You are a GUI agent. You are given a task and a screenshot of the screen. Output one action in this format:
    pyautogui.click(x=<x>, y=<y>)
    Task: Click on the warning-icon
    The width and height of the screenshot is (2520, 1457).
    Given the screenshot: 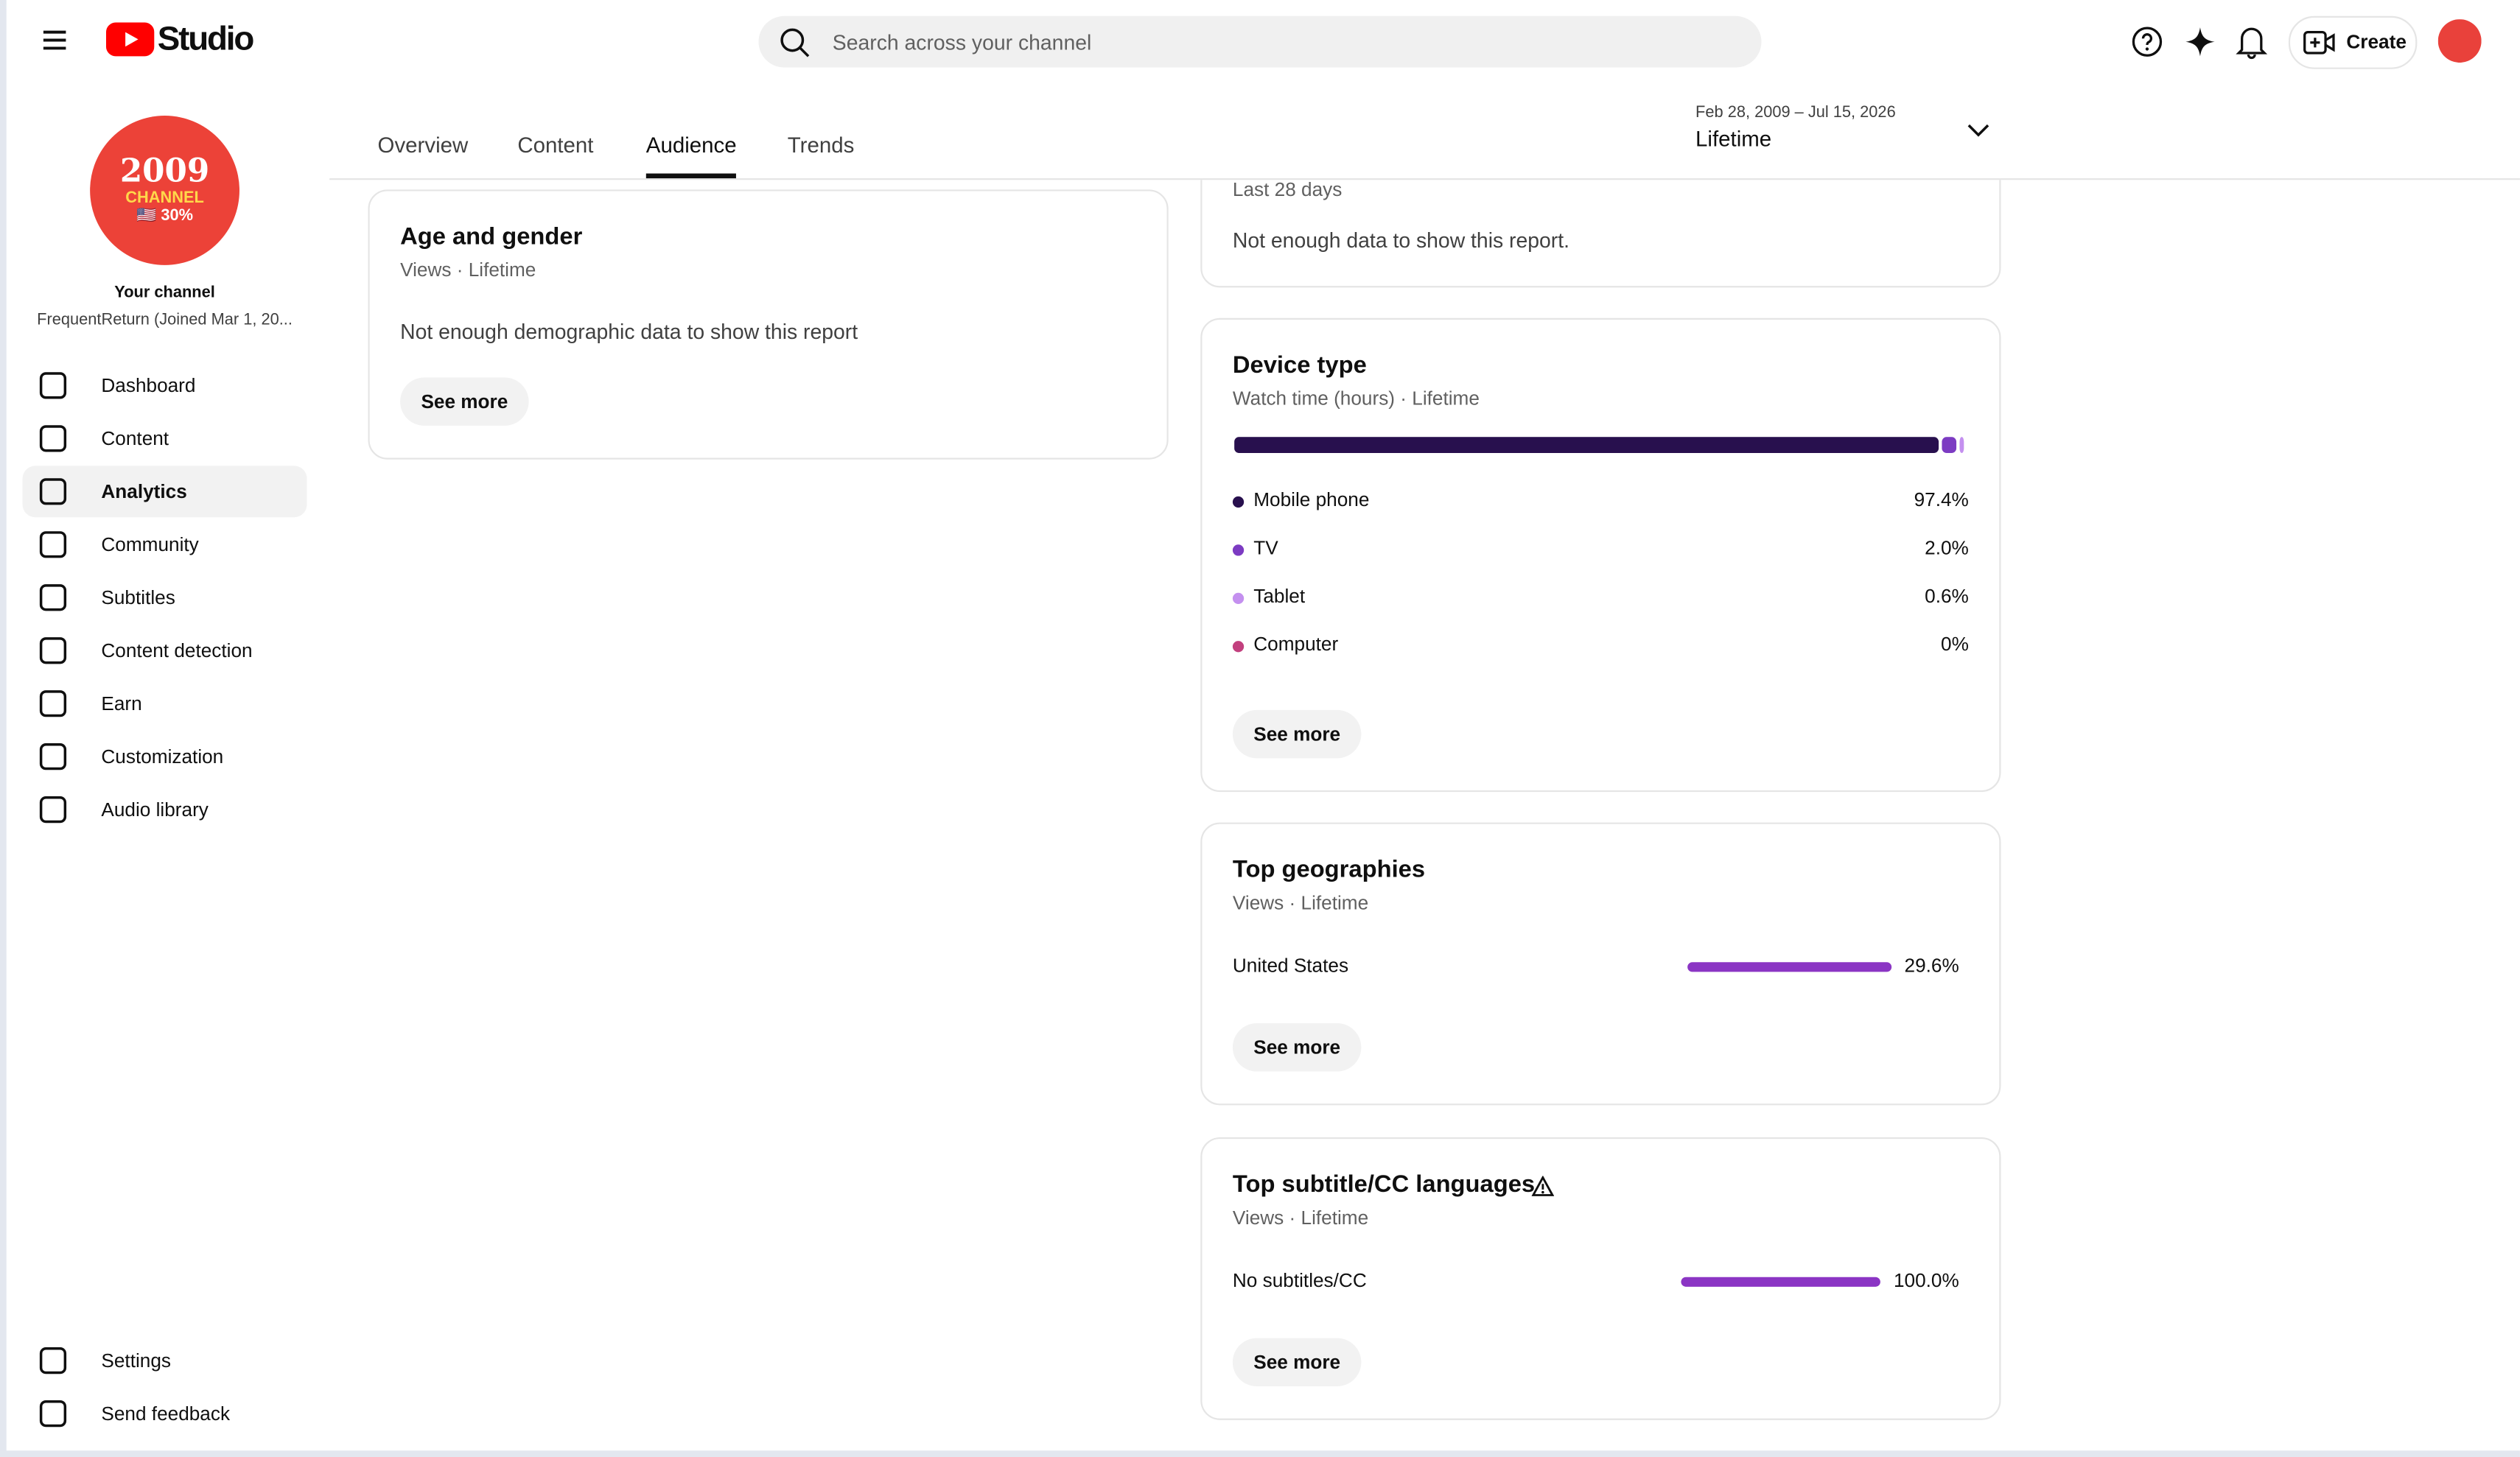 What is the action you would take?
    pyautogui.click(x=1543, y=1186)
    